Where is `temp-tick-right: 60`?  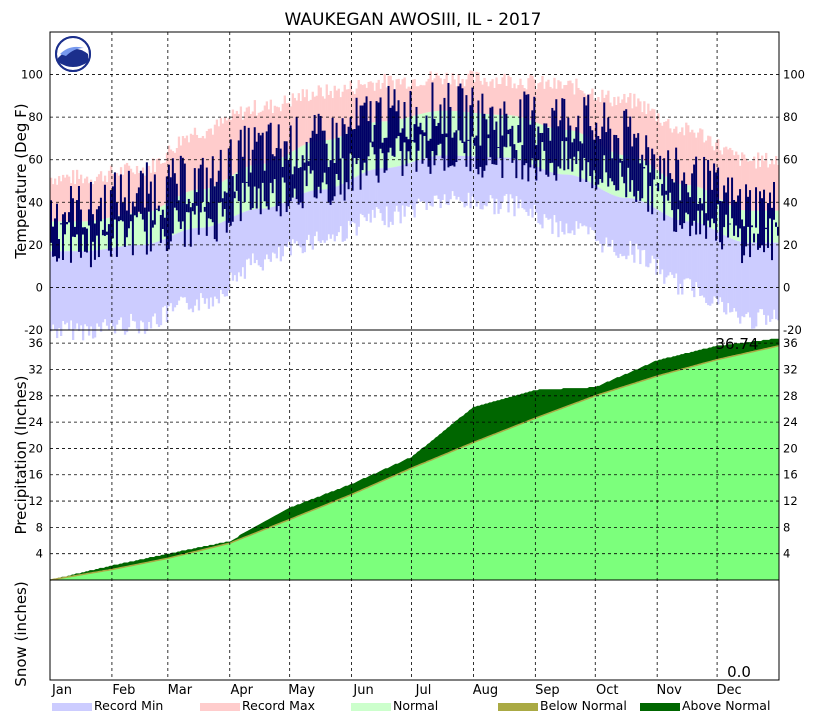 temp-tick-right: 60 is located at coordinates (790, 160).